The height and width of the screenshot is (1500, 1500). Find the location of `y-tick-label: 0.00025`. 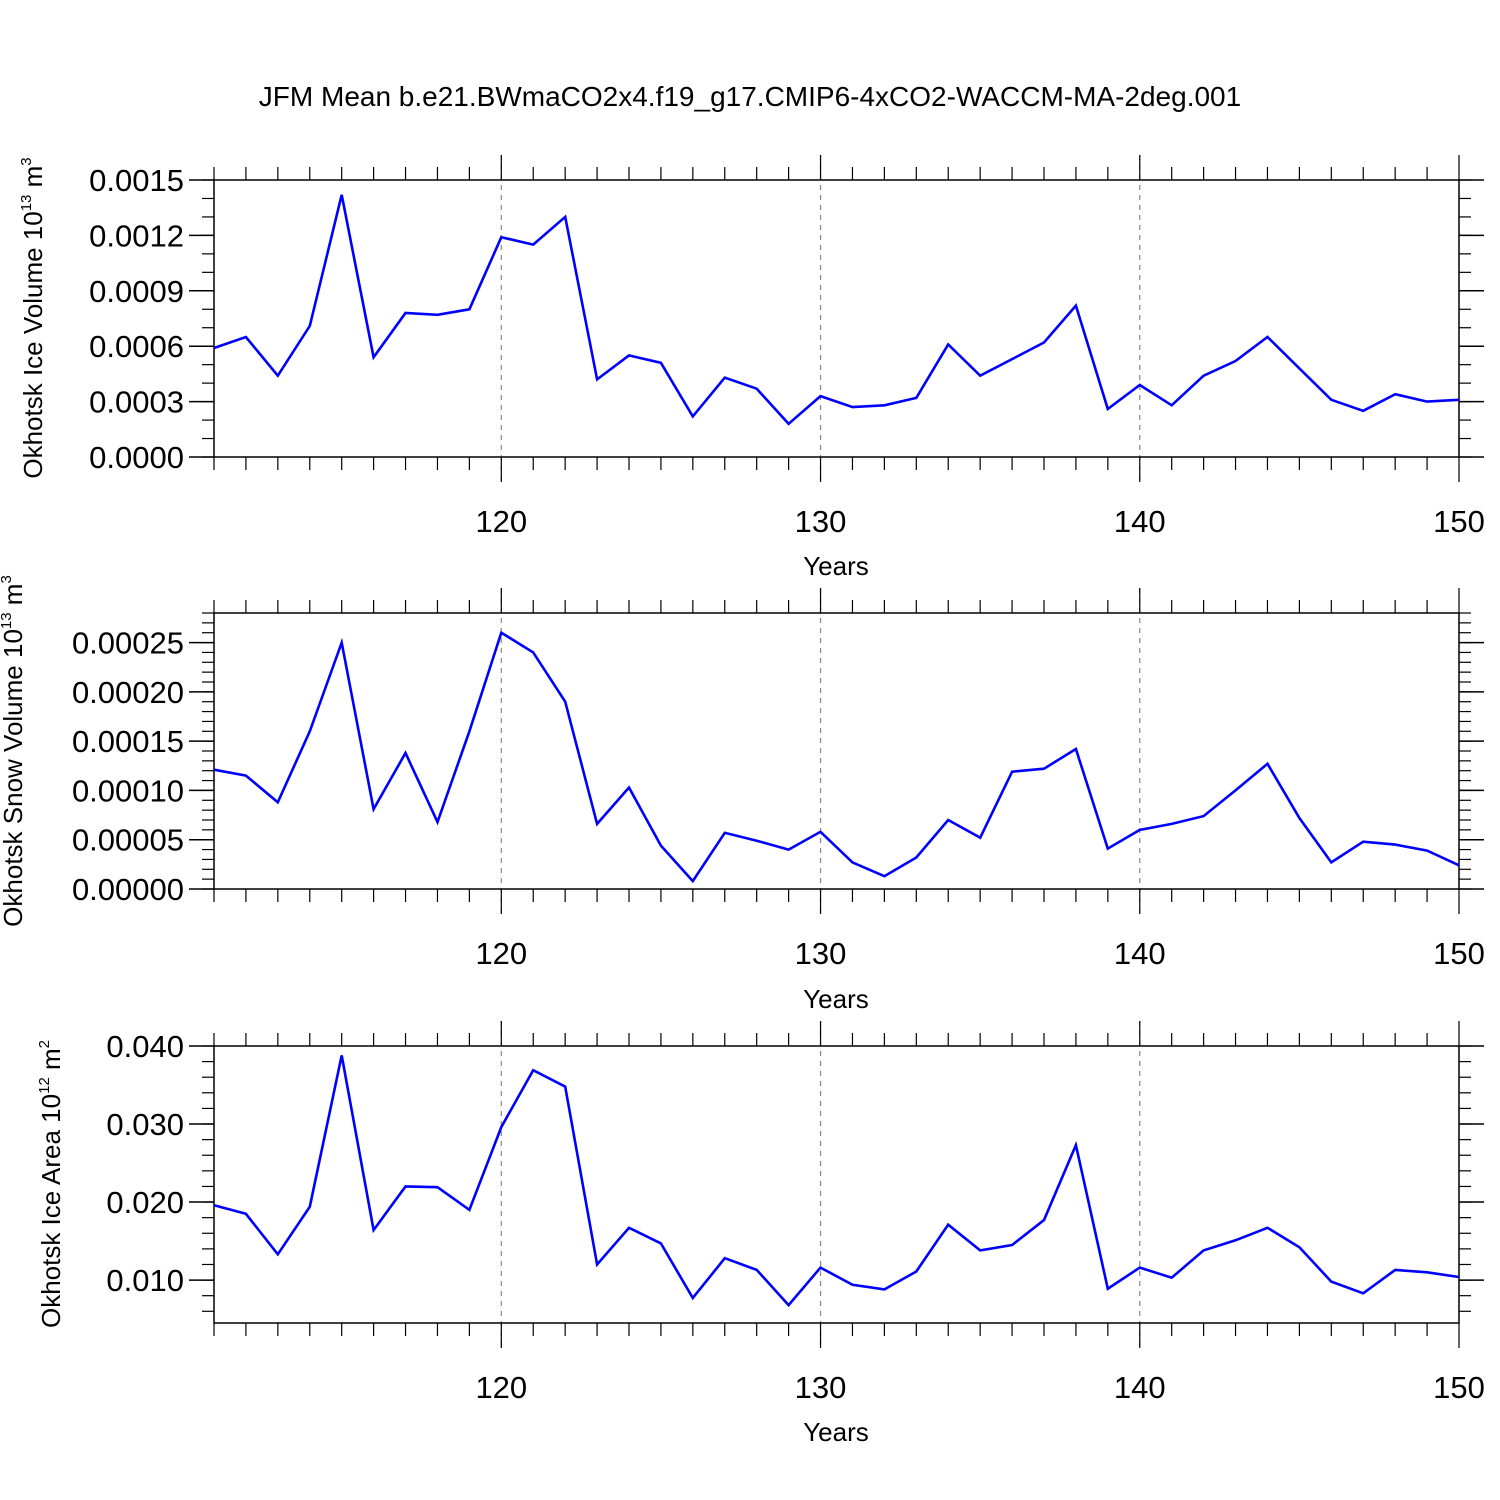

y-tick-label: 0.00025 is located at coordinates (128, 643).